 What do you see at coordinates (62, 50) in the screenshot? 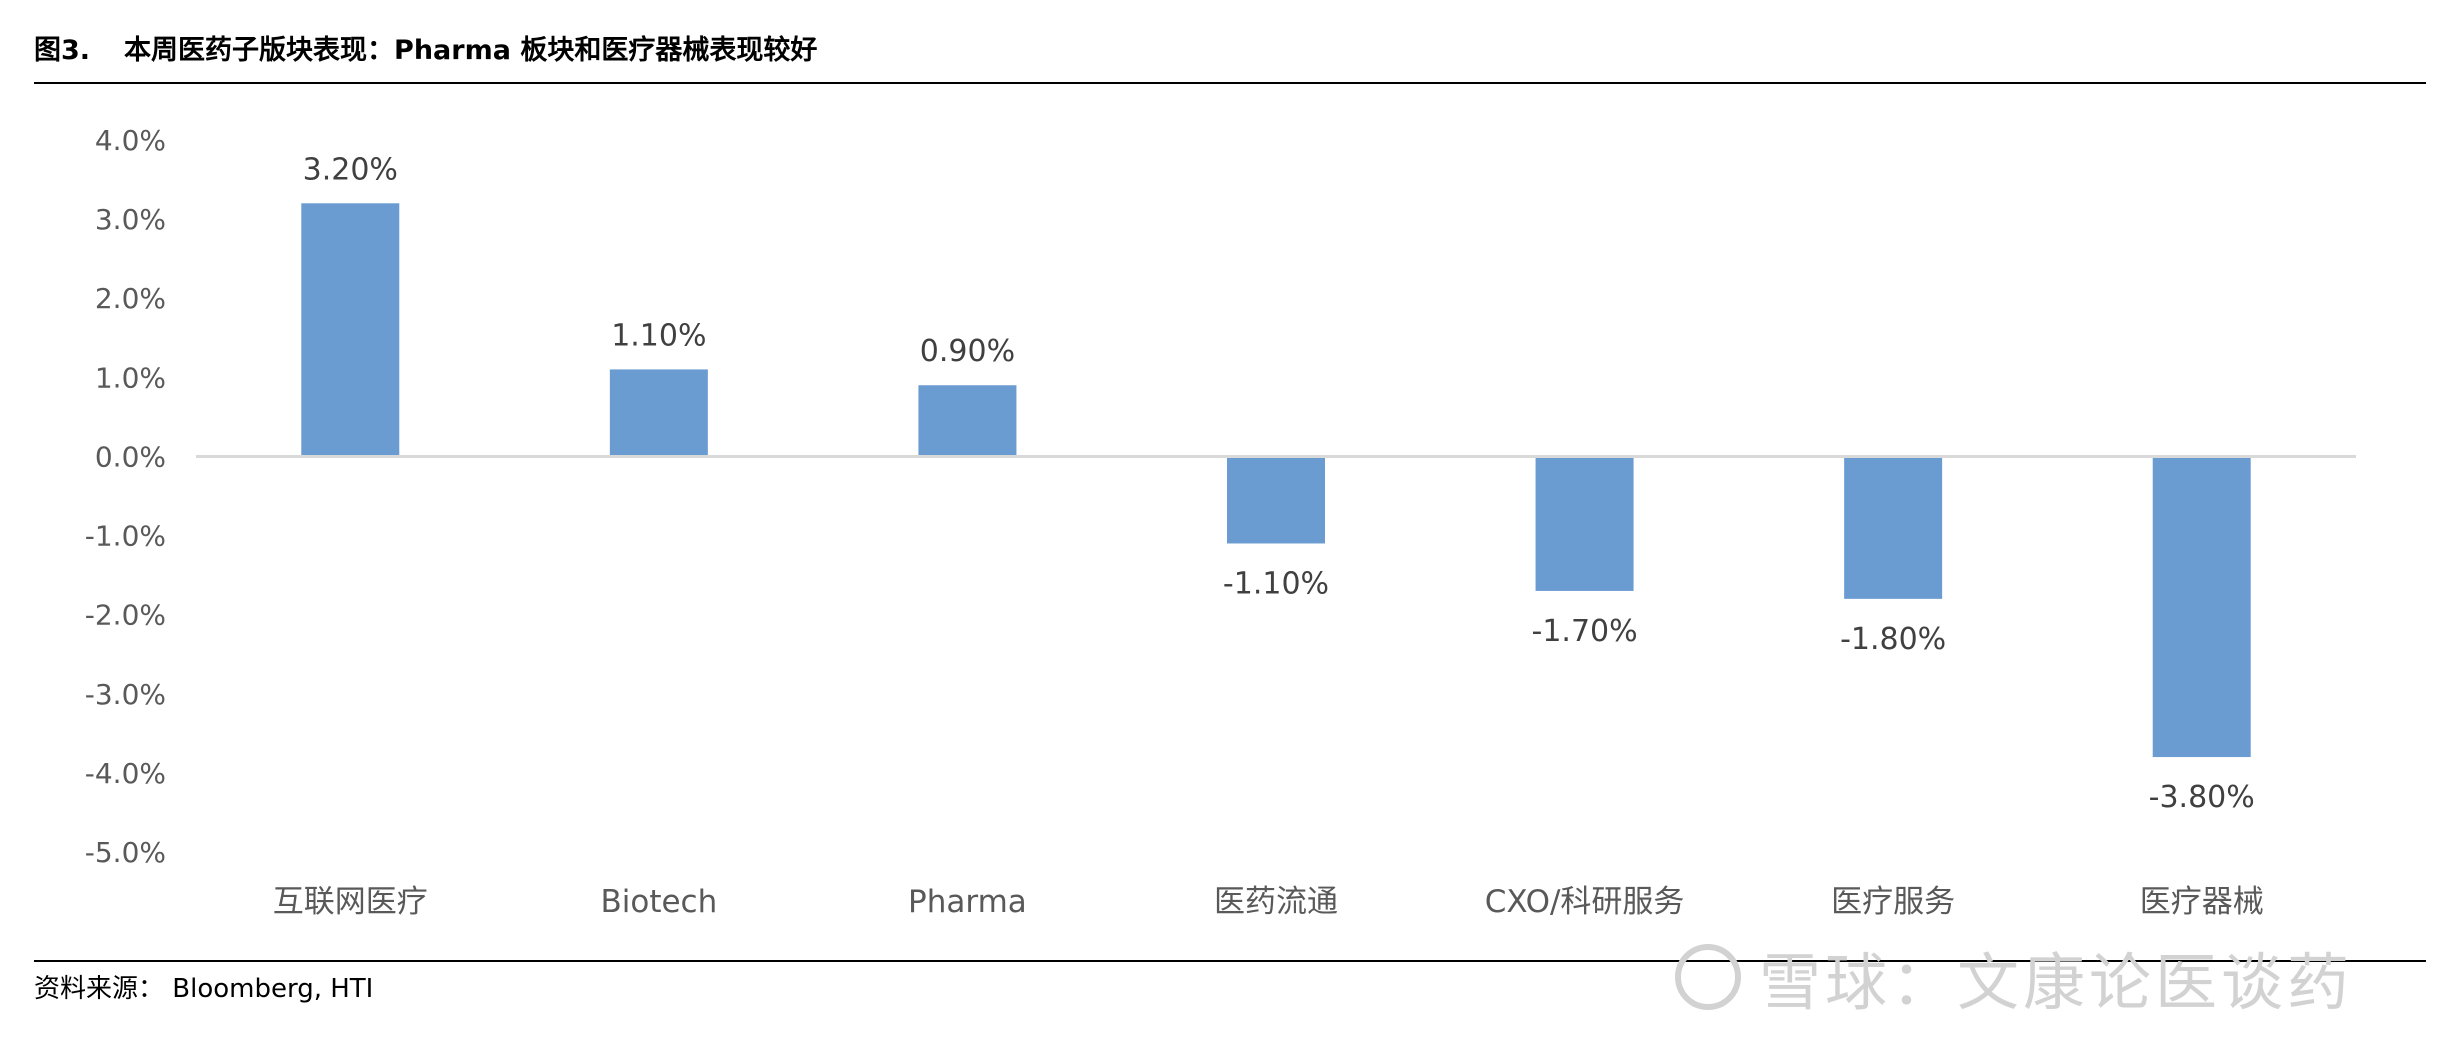
I see `figure-label: 图3.` at bounding box center [62, 50].